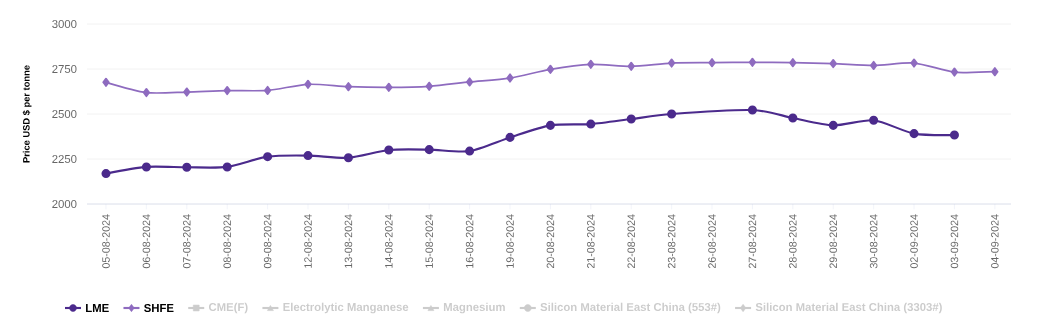 The height and width of the screenshot is (330, 1041). Describe the element at coordinates (348, 241) in the screenshot. I see `x-tick-label: 13-08-2024` at that location.